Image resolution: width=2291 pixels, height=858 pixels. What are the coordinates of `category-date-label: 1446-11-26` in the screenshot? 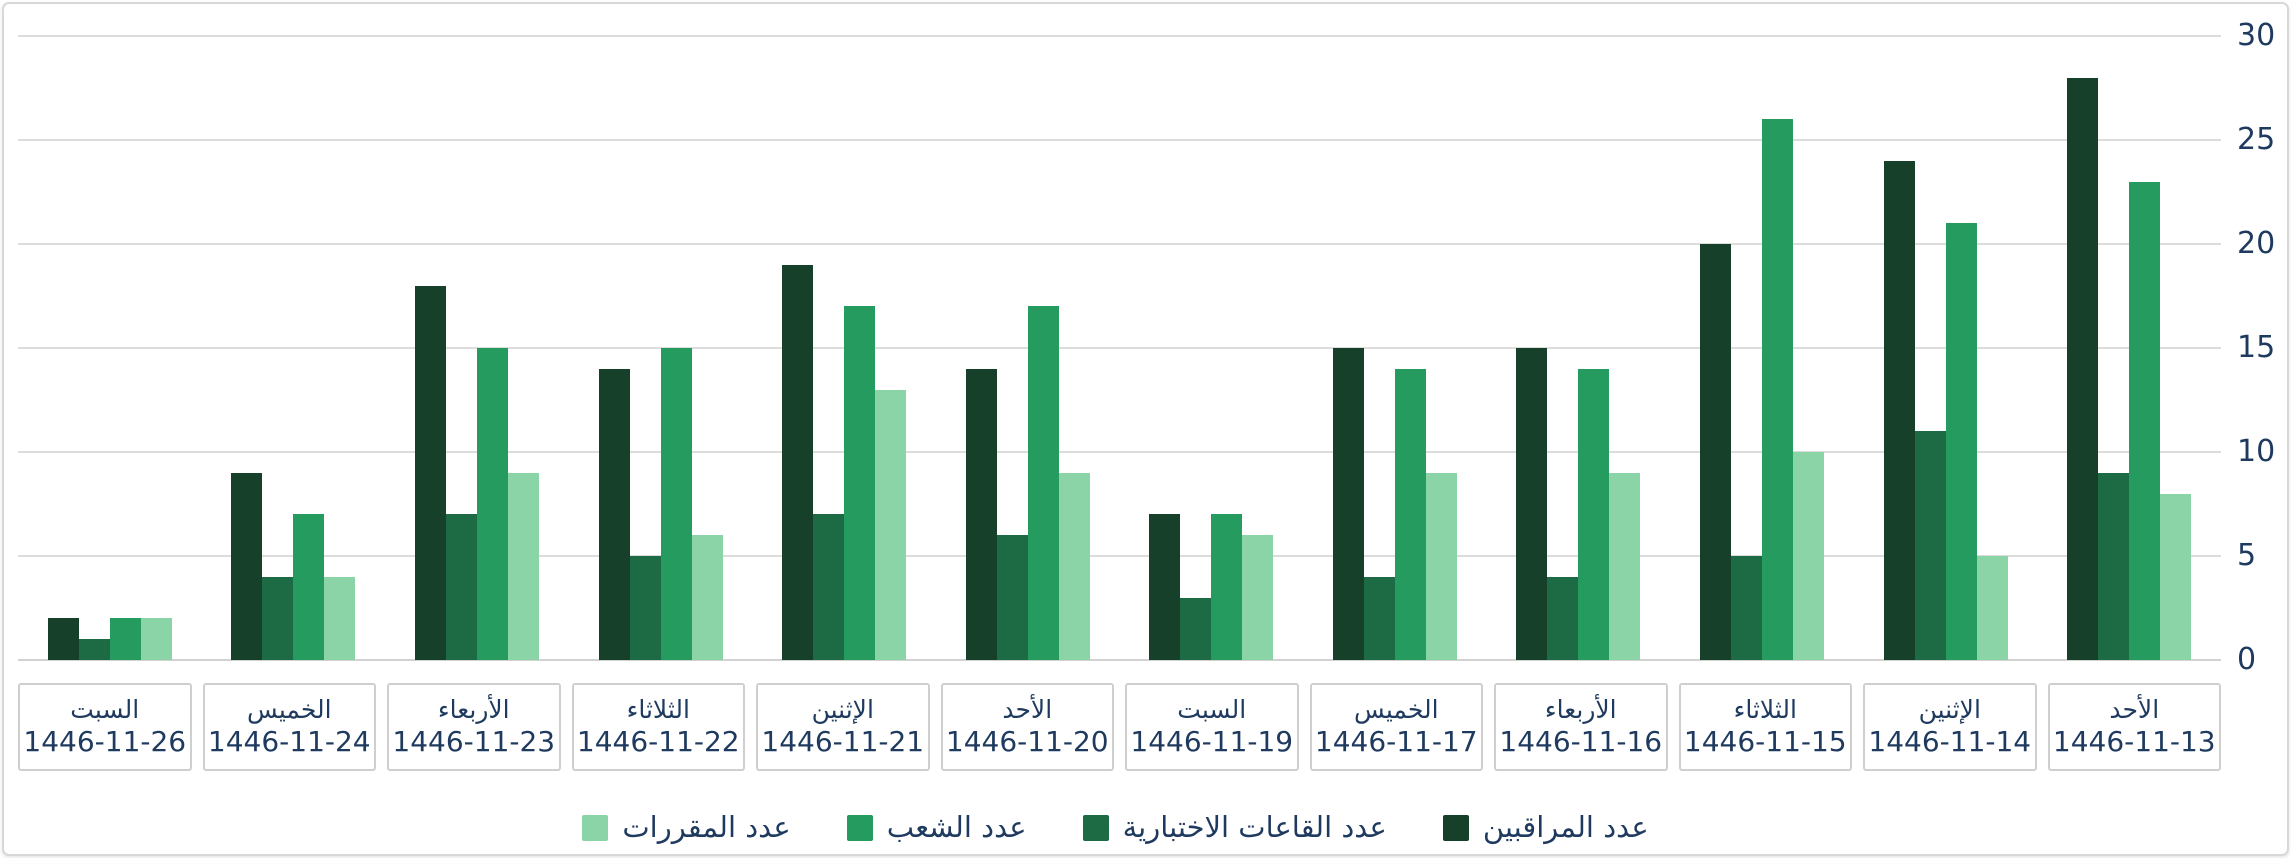 It's located at (105, 741).